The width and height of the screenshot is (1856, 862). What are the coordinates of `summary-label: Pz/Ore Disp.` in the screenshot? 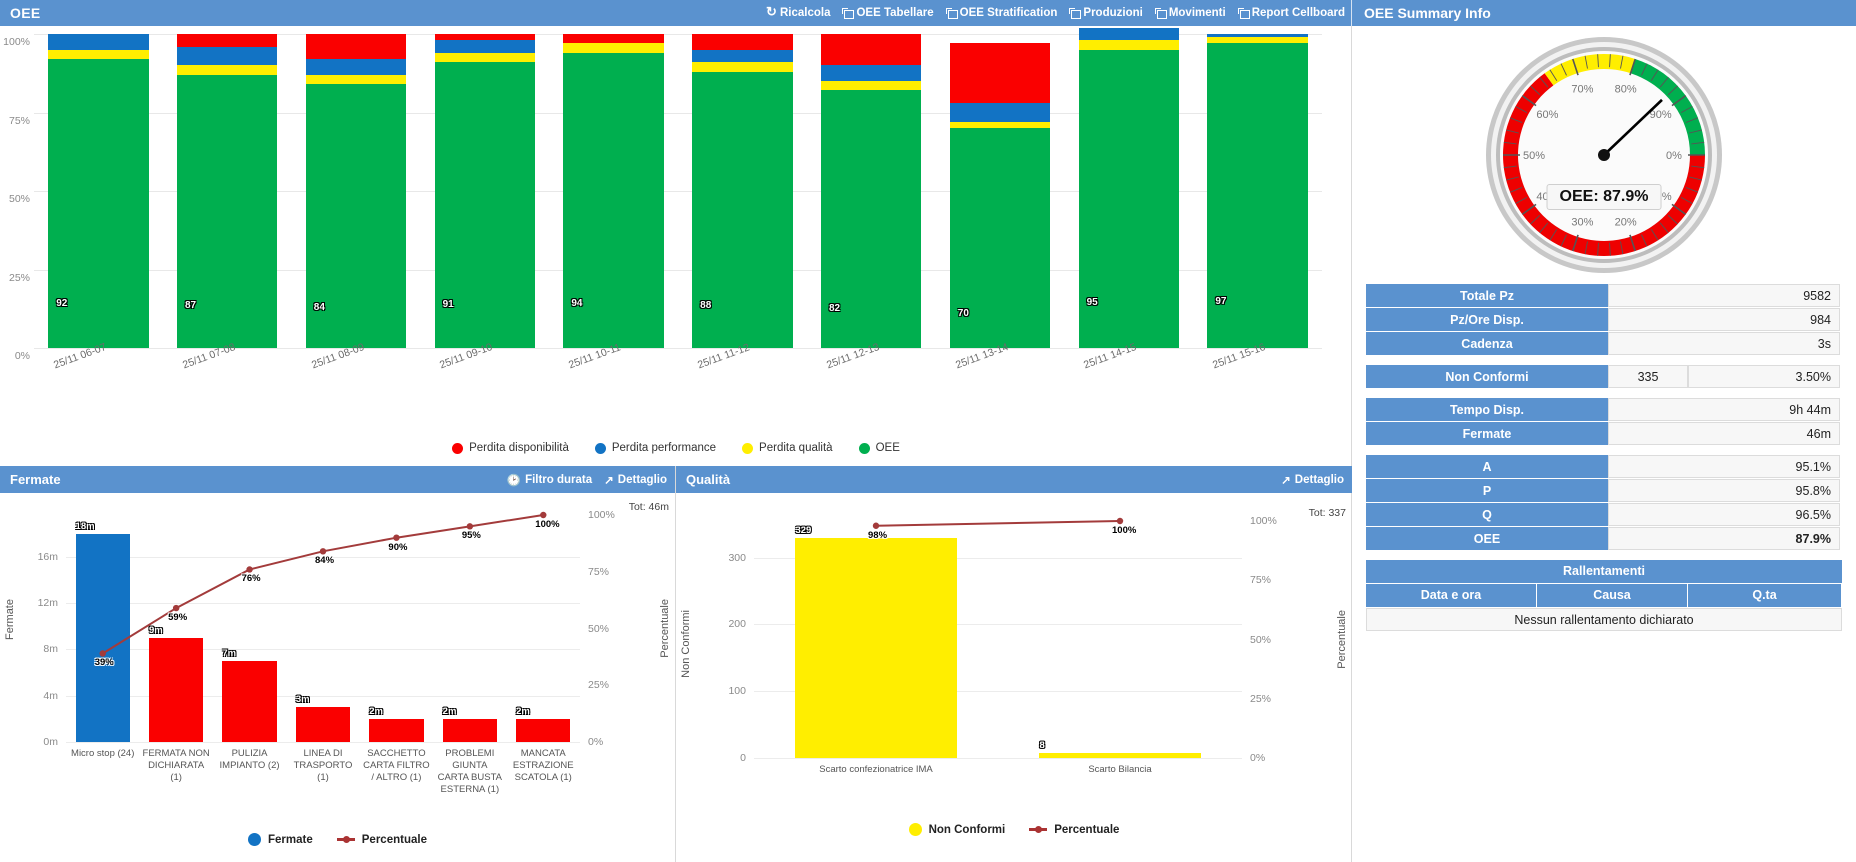 It's located at (1487, 319).